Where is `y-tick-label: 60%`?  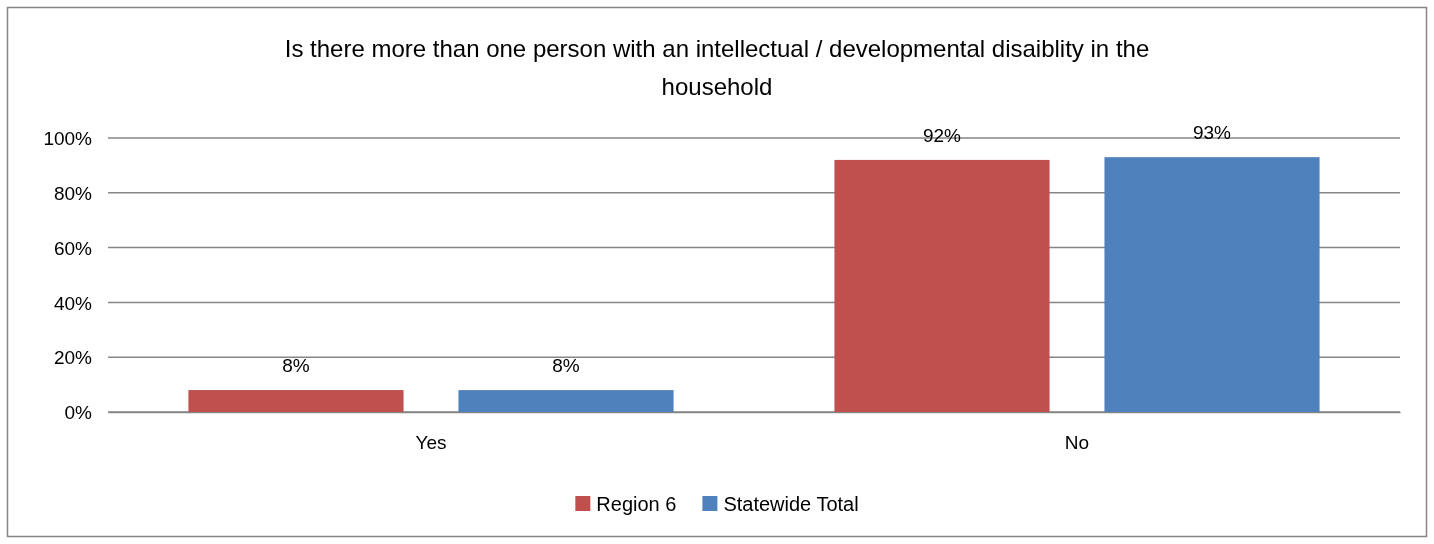
y-tick-label: 60% is located at coordinates (73, 248).